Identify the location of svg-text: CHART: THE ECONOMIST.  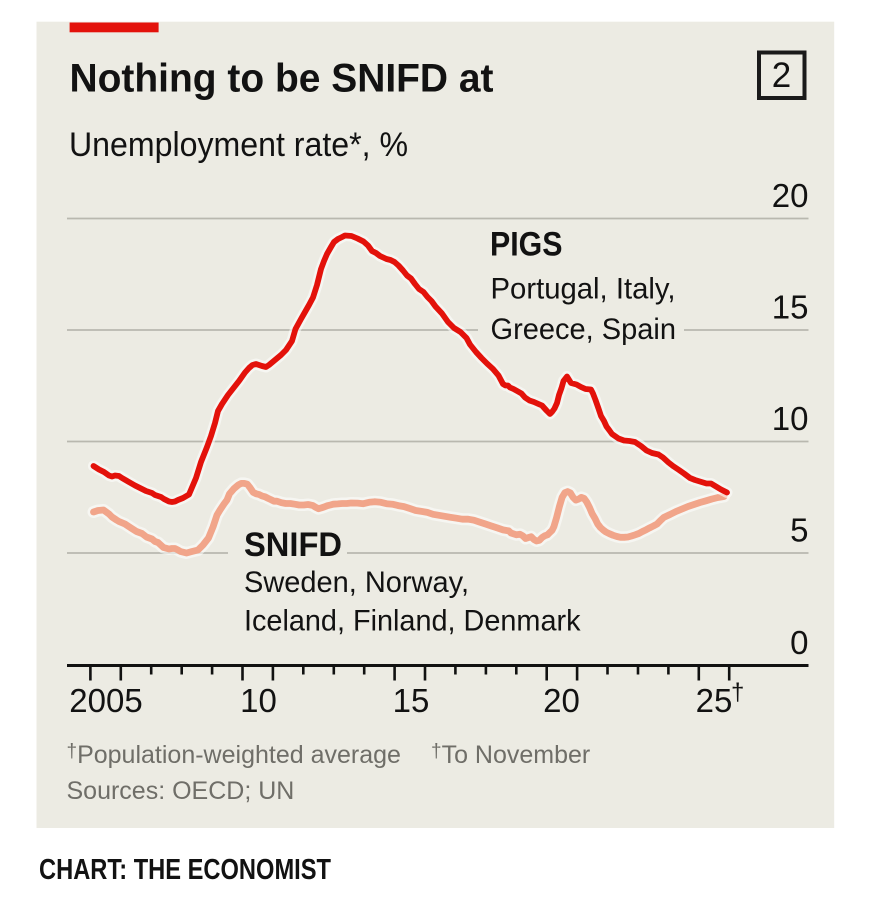
(185, 870).